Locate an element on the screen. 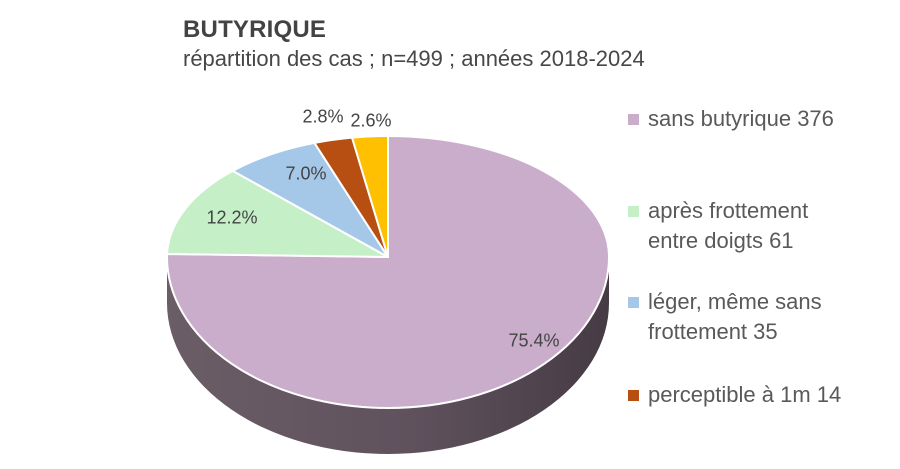 The image size is (900, 469). slice-data-label: 12.2% is located at coordinates (232, 217).